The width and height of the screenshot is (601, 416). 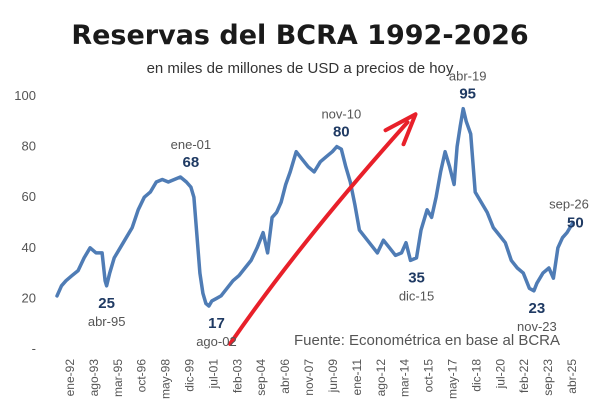 I want to click on annotation-value: 25, so click(x=106, y=303).